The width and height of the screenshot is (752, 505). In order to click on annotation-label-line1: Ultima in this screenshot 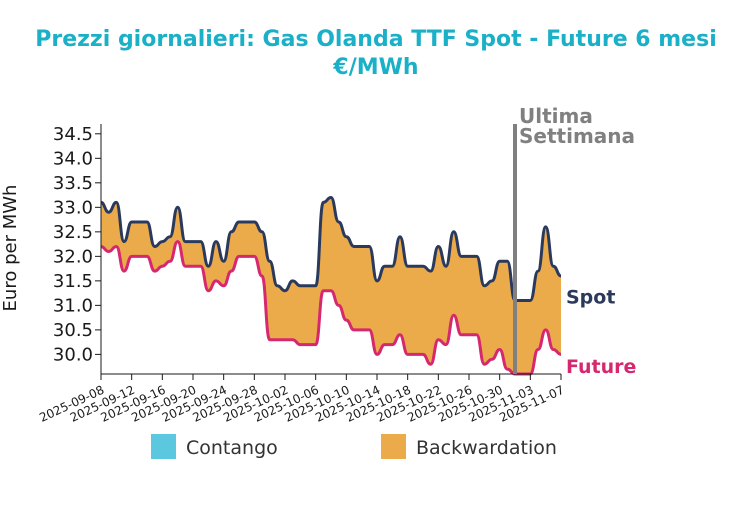, I will do `click(556, 116)`.